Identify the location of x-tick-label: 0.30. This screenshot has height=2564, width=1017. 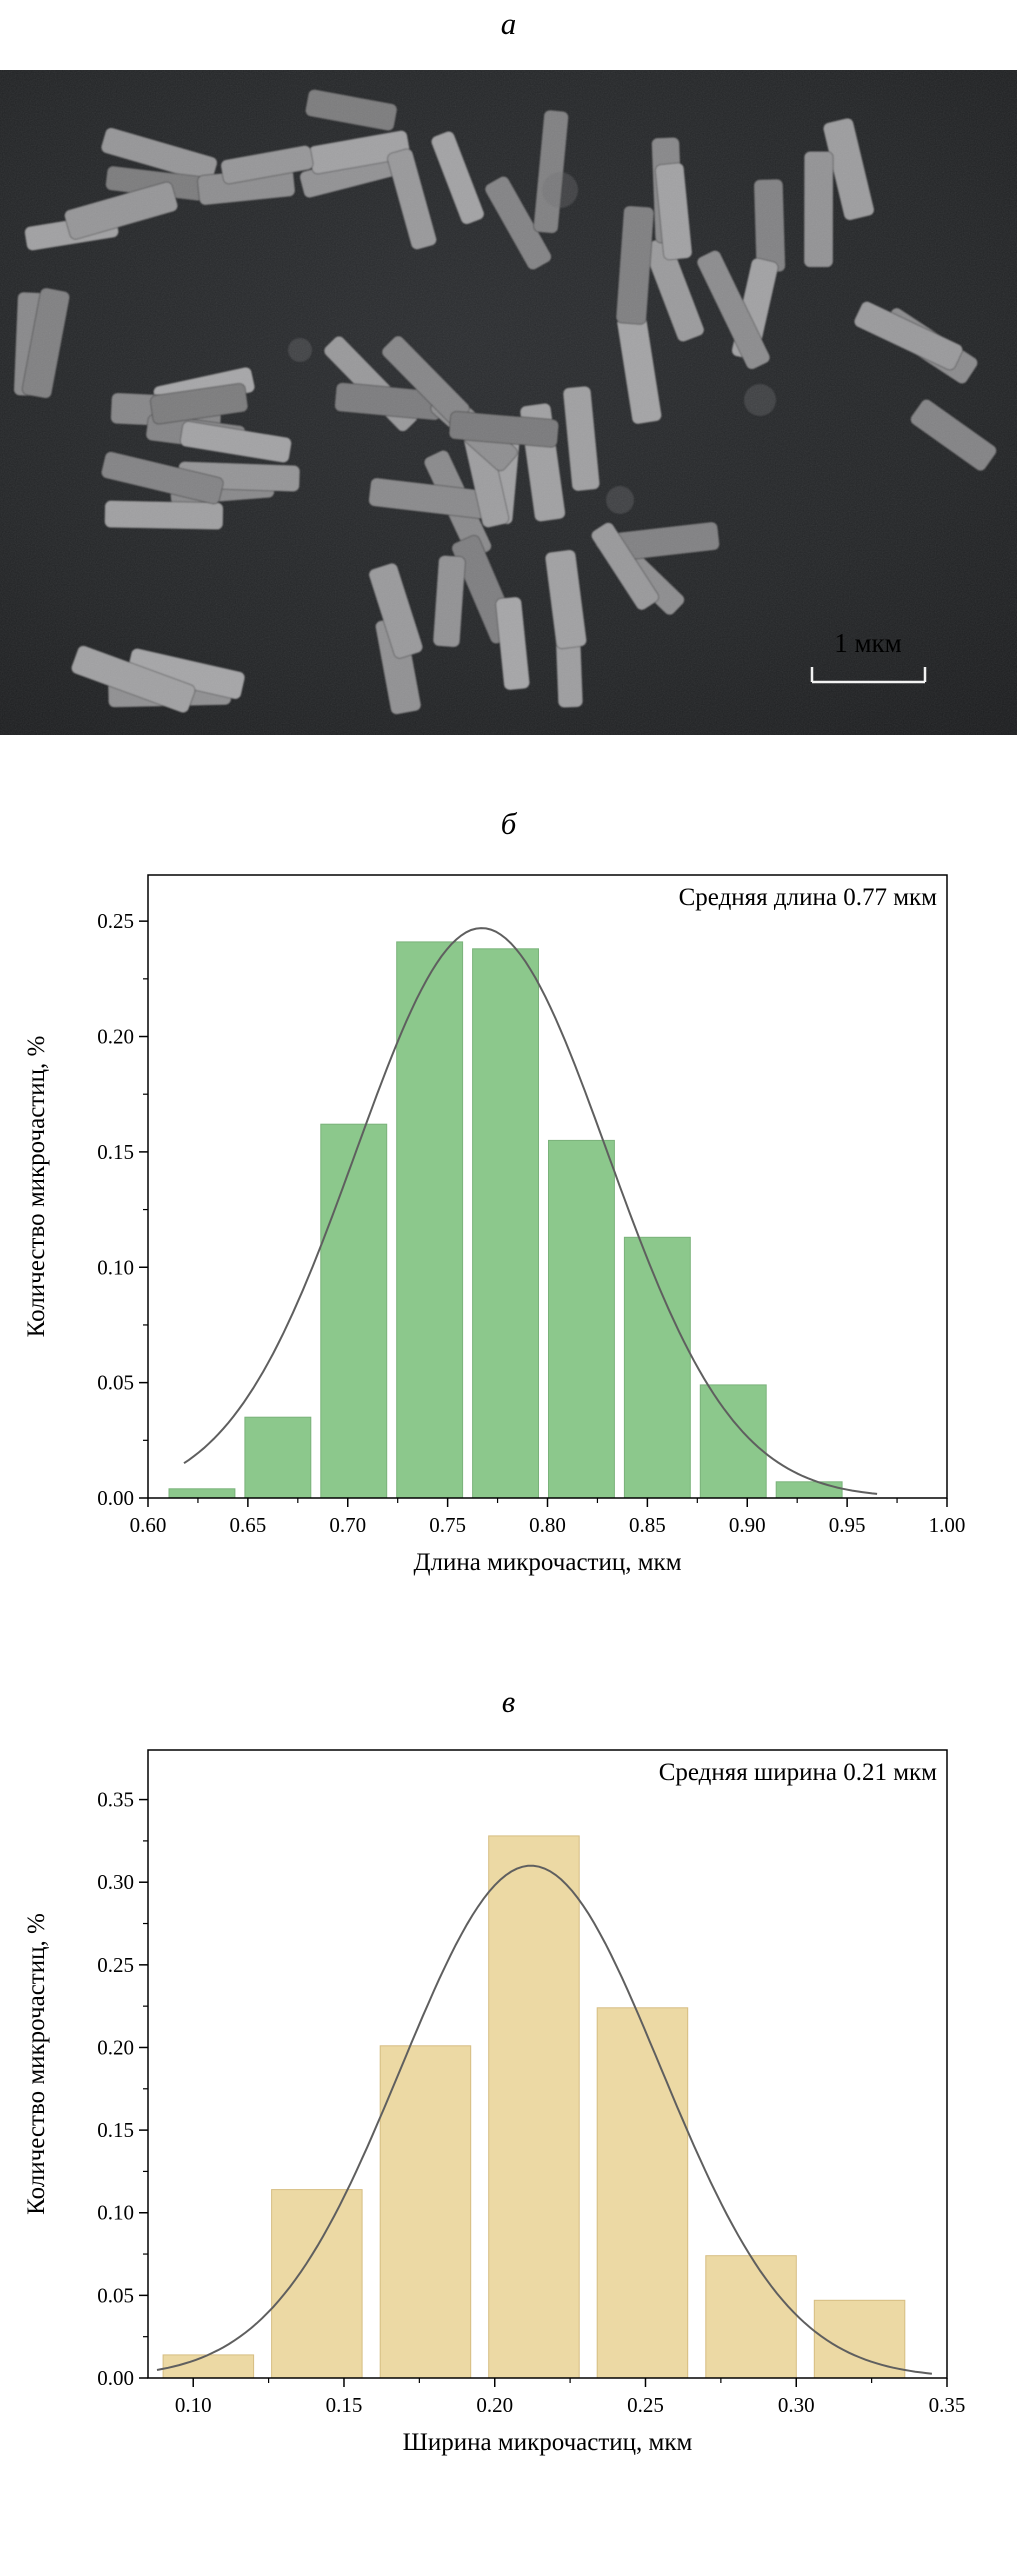
(796, 2405).